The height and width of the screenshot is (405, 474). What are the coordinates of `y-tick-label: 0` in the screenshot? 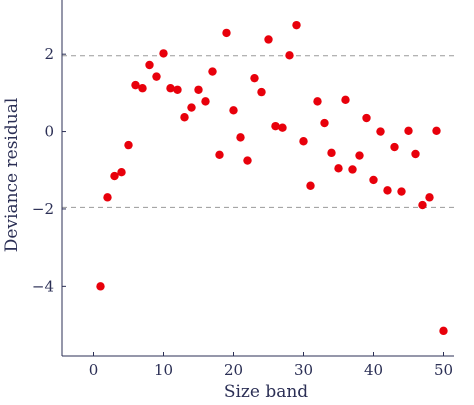 It's located at (49, 132).